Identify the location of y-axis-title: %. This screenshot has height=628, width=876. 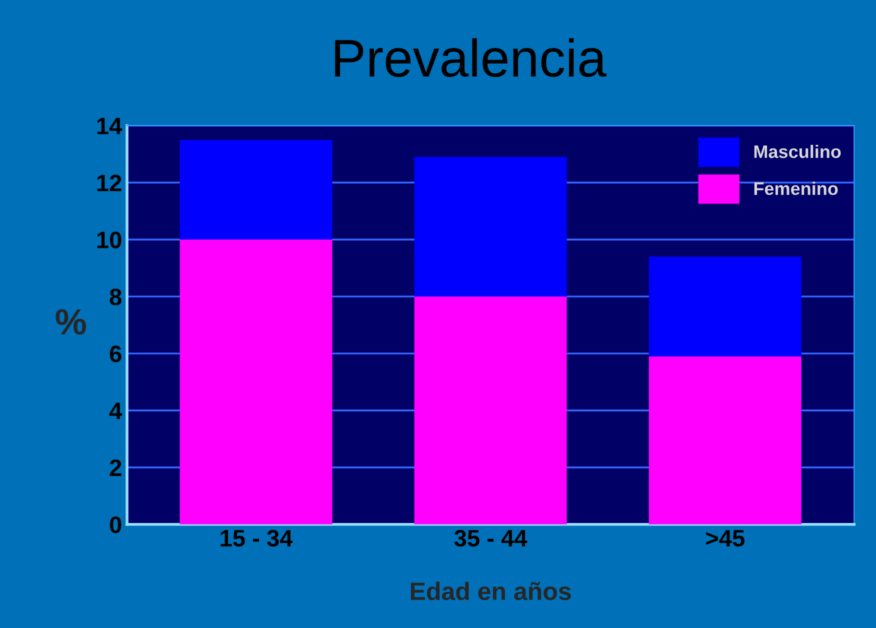
(71, 322).